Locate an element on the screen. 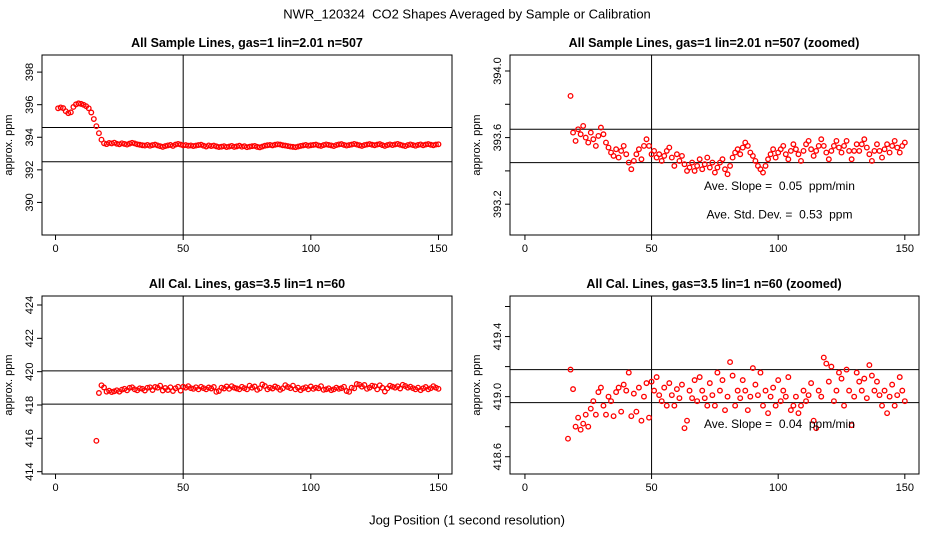 The height and width of the screenshot is (540, 936). y-tick-label: 419.0 is located at coordinates (498, 397).